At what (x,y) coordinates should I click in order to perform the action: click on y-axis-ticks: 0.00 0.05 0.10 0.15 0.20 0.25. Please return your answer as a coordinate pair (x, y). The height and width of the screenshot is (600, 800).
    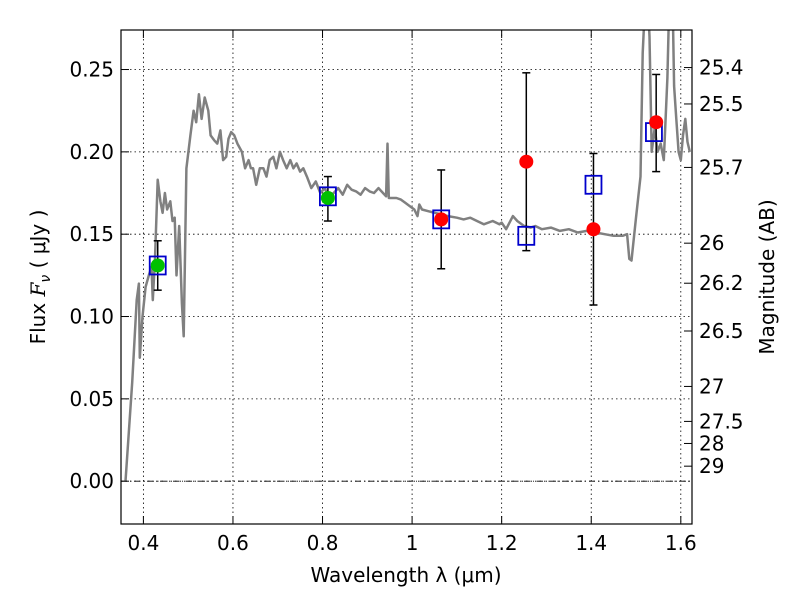
    Looking at the image, I should click on (99, 275).